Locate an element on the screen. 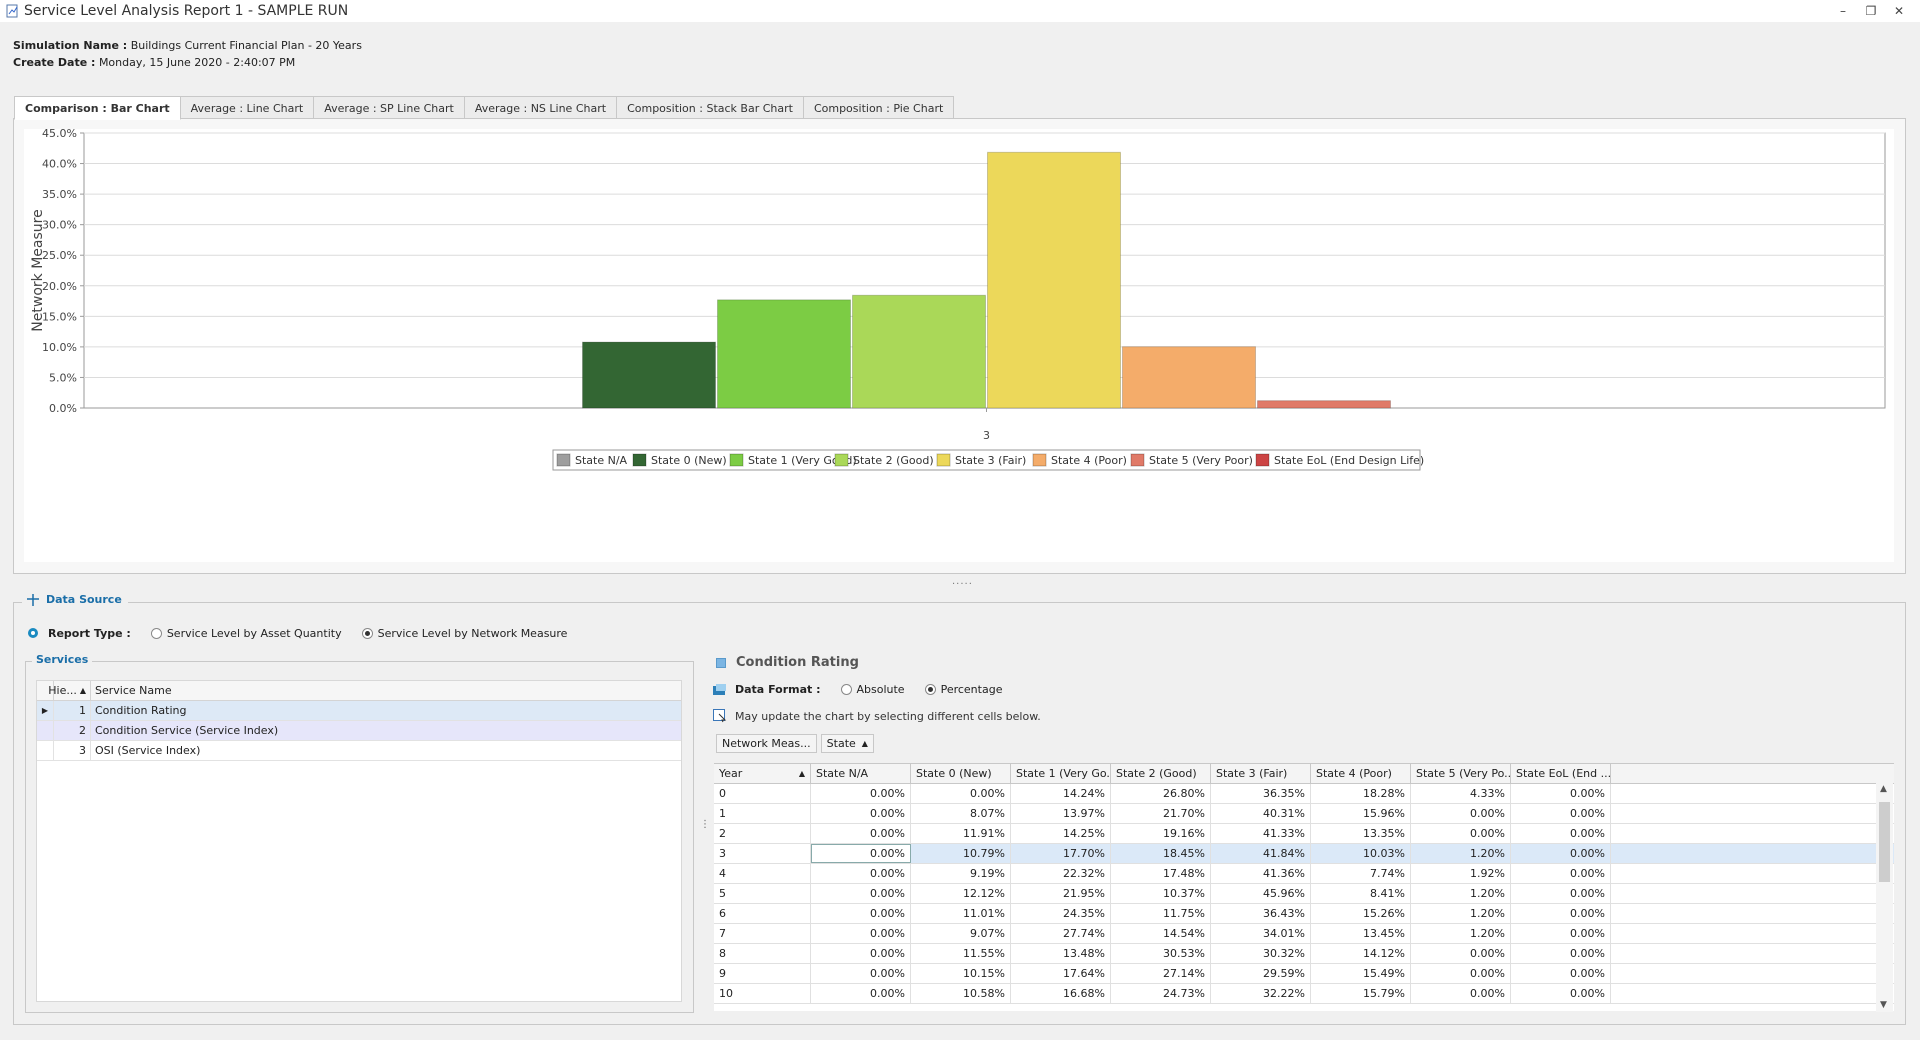  value-cell: 10.03% is located at coordinates (1361, 853).